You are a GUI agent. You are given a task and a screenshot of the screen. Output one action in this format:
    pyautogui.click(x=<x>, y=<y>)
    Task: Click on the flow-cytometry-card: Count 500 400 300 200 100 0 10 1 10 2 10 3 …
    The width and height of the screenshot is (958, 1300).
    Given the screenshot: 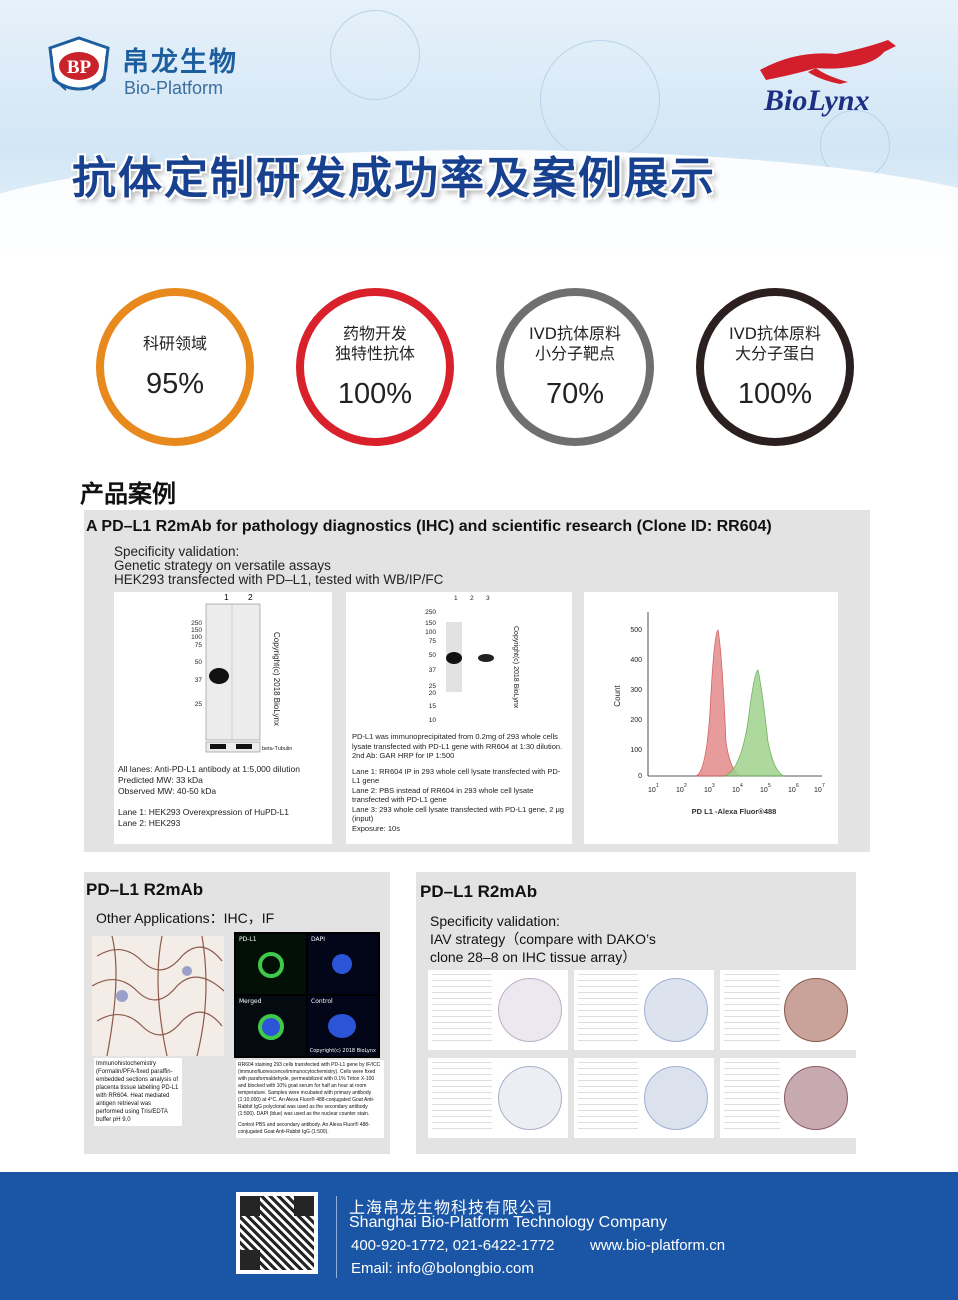 What is the action you would take?
    pyautogui.click(x=711, y=718)
    